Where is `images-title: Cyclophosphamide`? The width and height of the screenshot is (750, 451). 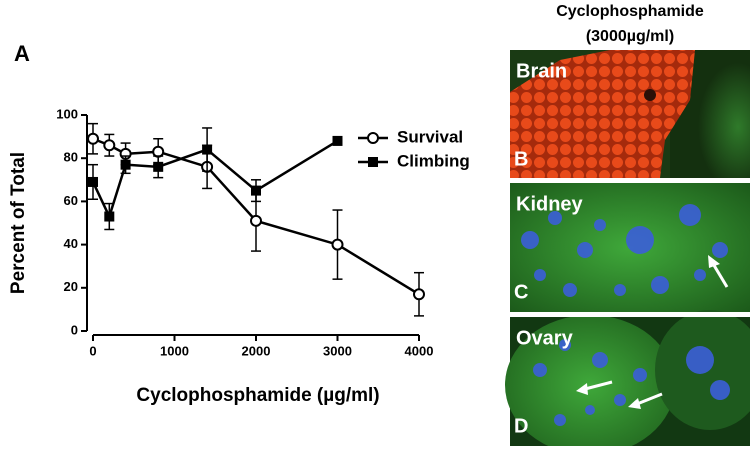
images-title: Cyclophosphamide is located at coordinates (630, 11).